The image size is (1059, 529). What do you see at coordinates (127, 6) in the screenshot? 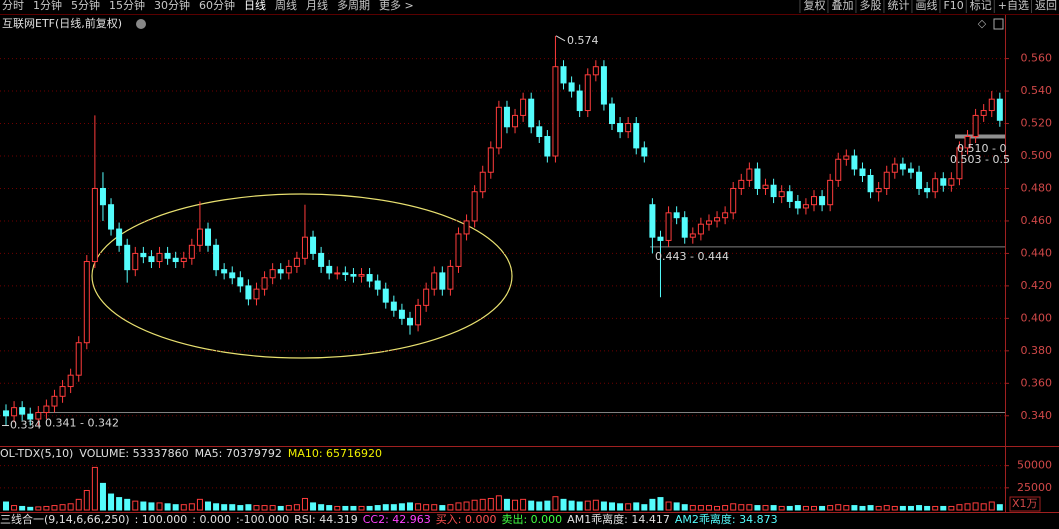
I see `toolbar-tab: 15分钟` at bounding box center [127, 6].